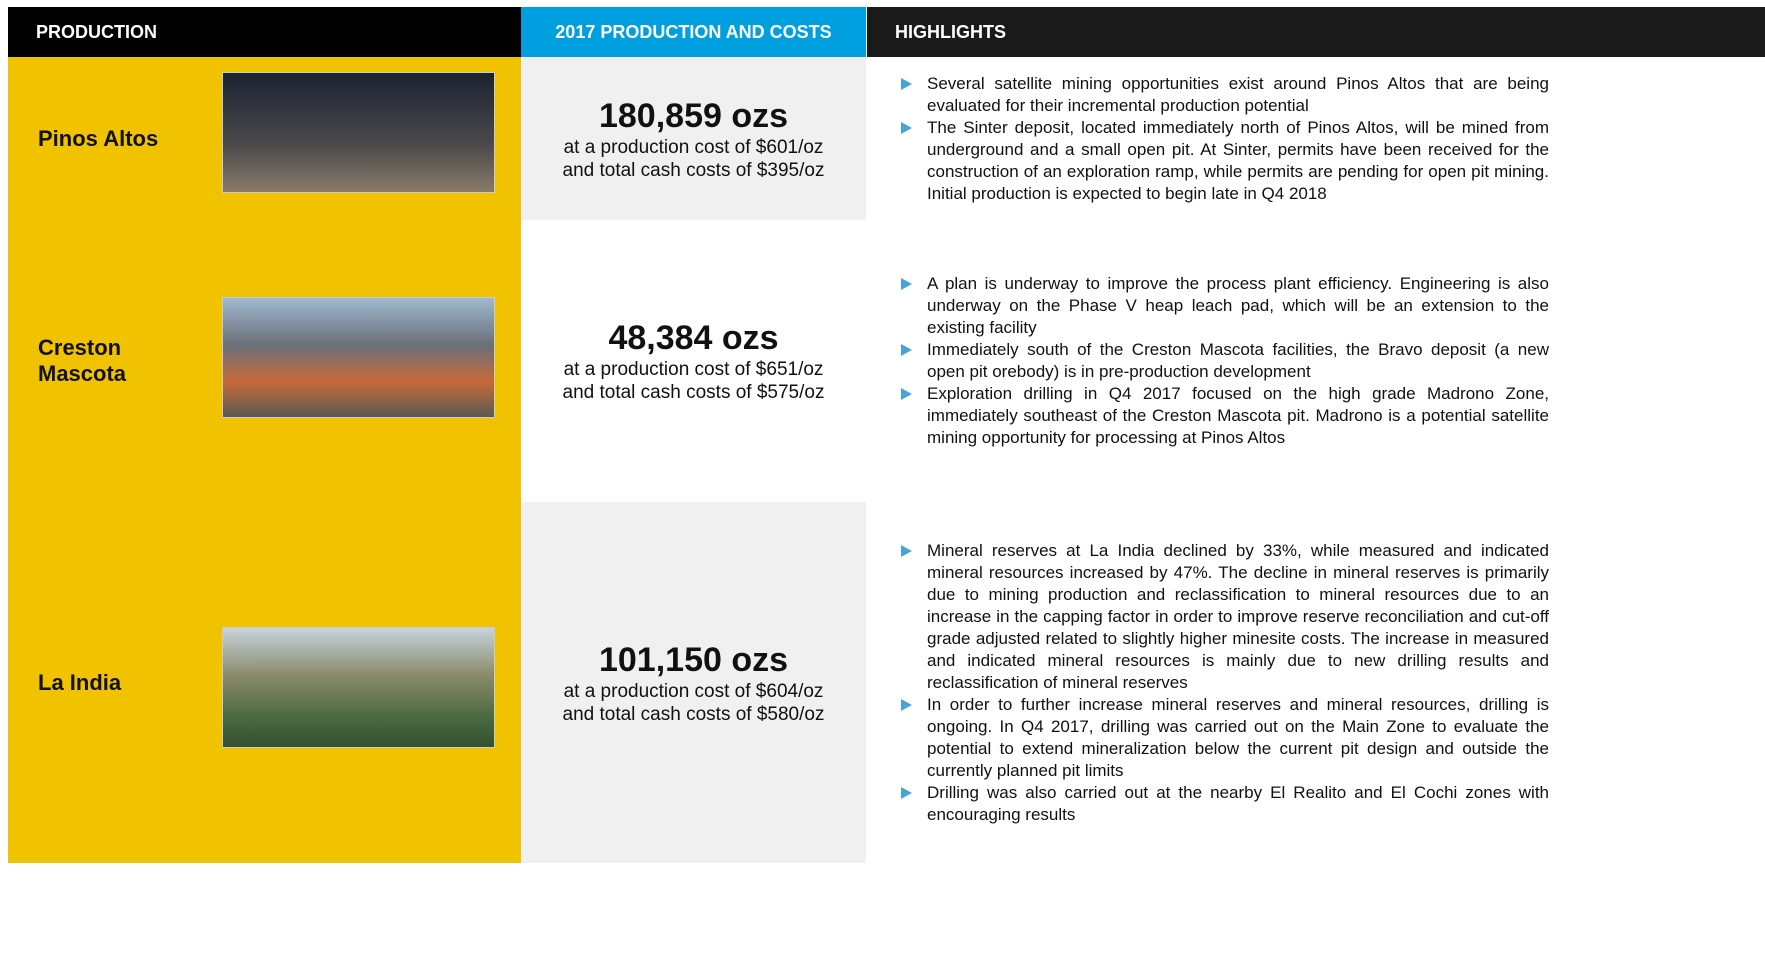  What do you see at coordinates (1316, 32) in the screenshot?
I see `header-highlights: HIGHLIGHTS` at bounding box center [1316, 32].